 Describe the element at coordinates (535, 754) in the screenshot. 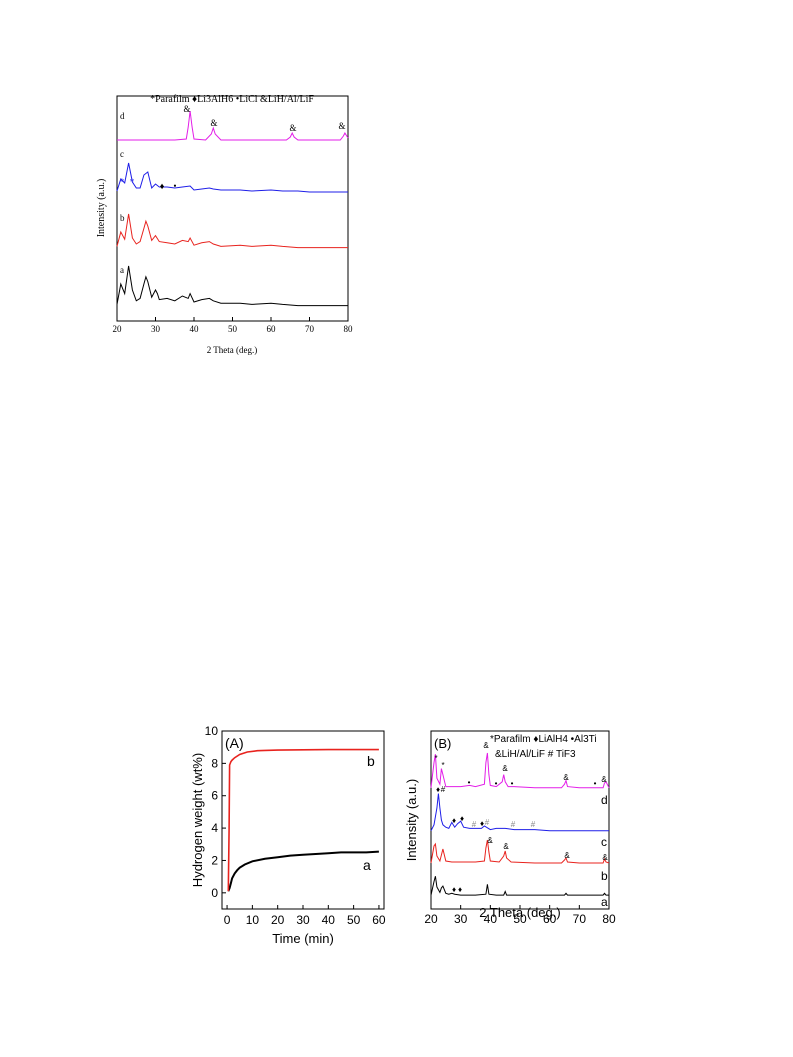

I see `panel-b-legend-line-2: &LiH/Al/LiF # TiF3` at that location.